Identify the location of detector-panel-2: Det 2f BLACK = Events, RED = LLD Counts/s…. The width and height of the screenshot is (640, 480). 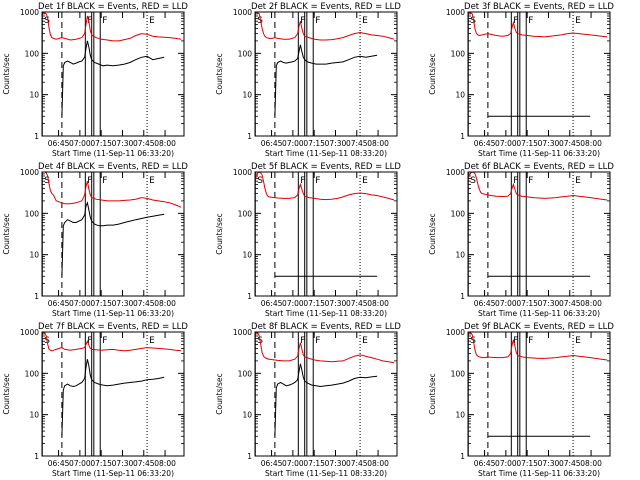
(308, 80).